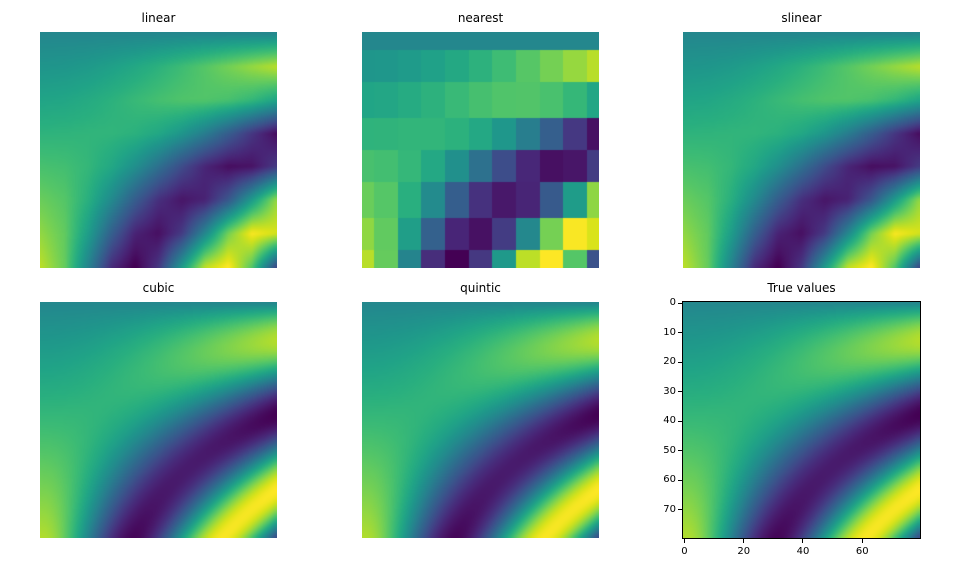  I want to click on heatmap-true-values, so click(801, 420).